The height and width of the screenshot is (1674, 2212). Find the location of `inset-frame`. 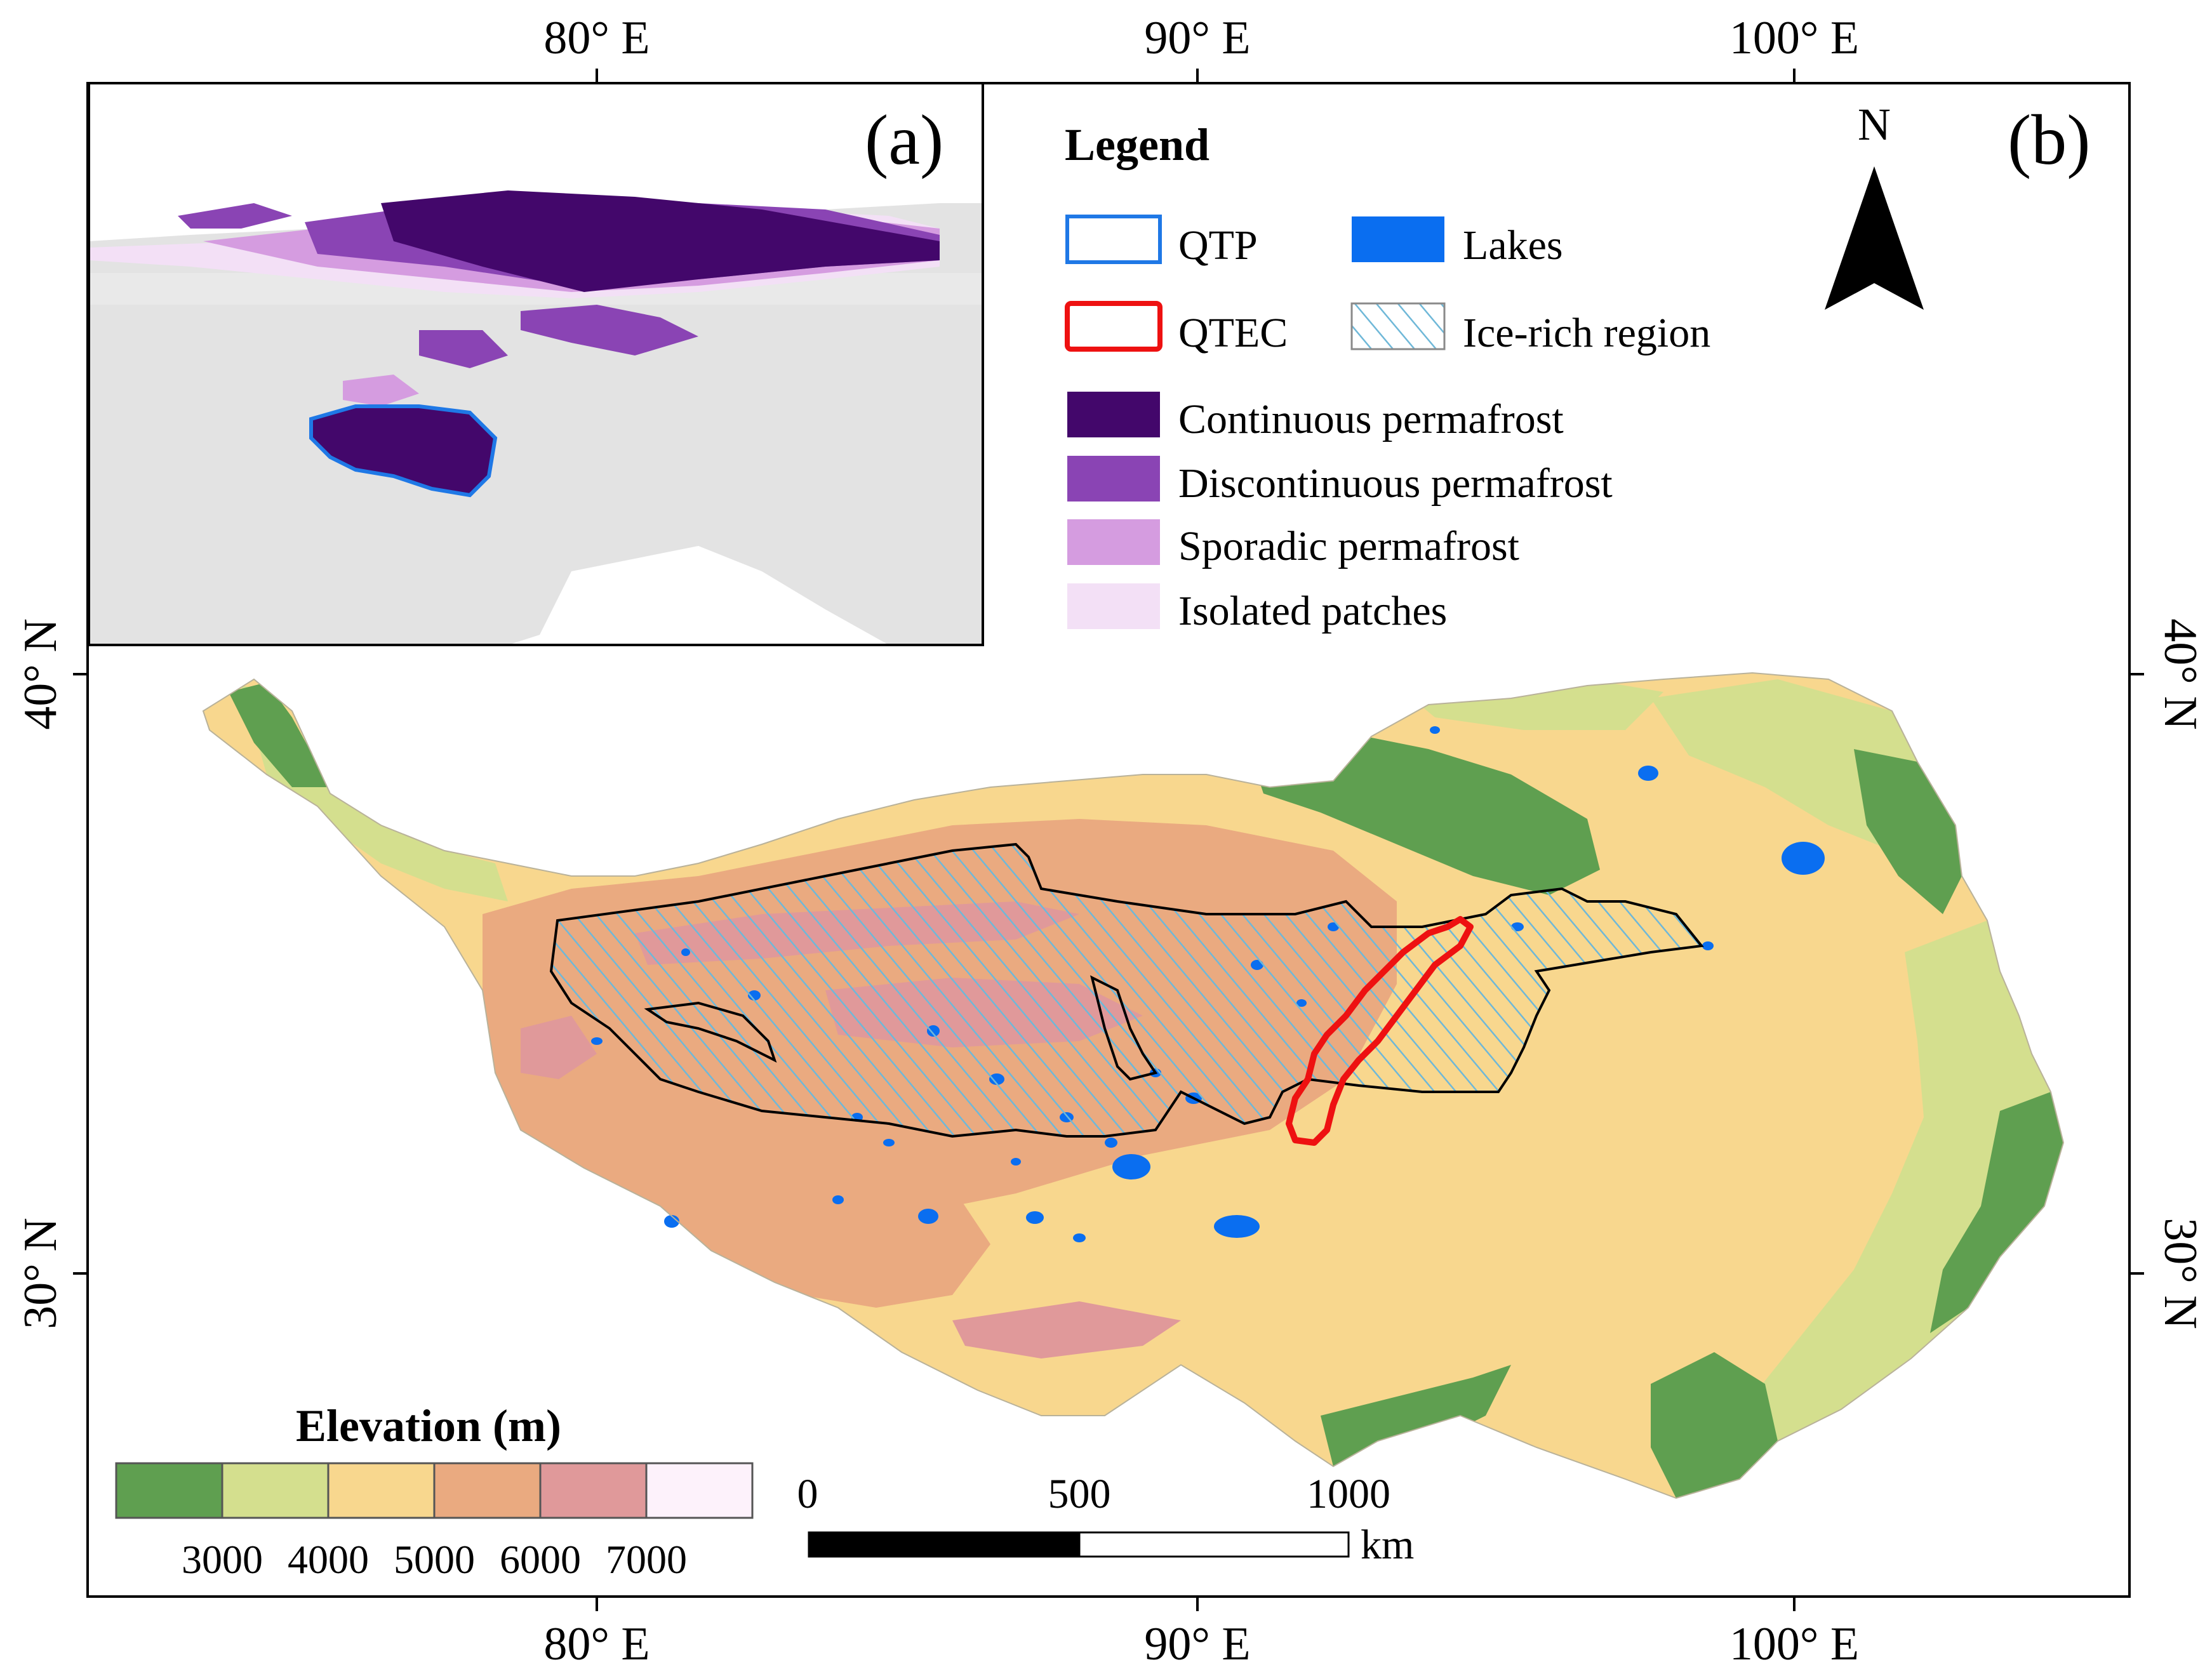

inset-frame is located at coordinates (536, 364).